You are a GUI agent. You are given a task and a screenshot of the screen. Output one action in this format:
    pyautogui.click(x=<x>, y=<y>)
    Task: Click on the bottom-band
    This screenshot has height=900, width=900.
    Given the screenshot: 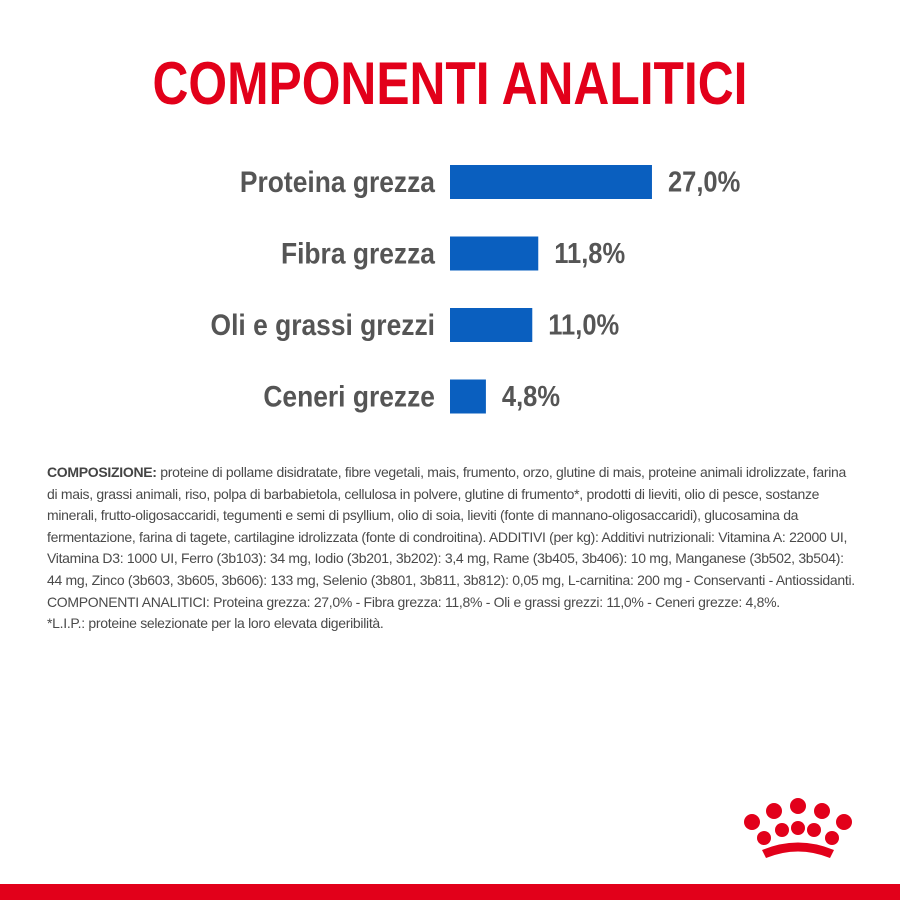 What is the action you would take?
    pyautogui.click(x=450, y=892)
    